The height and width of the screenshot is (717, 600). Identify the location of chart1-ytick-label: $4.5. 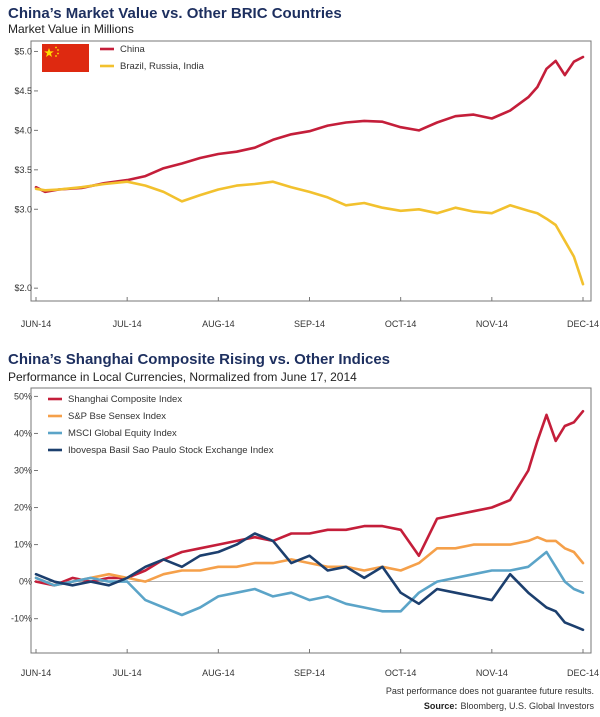
(23, 91).